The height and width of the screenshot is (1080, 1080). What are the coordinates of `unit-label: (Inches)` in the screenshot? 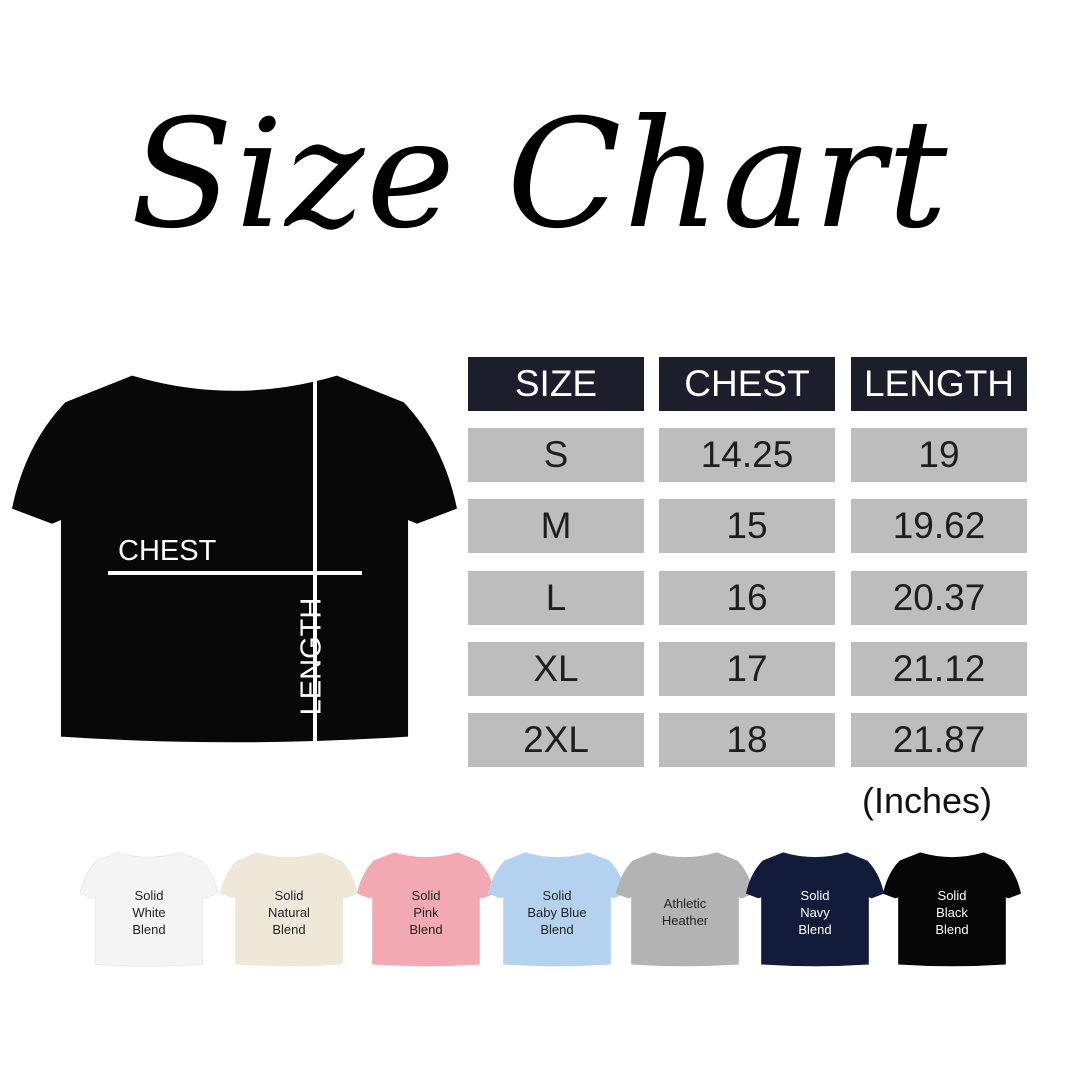 It's located at (927, 800).